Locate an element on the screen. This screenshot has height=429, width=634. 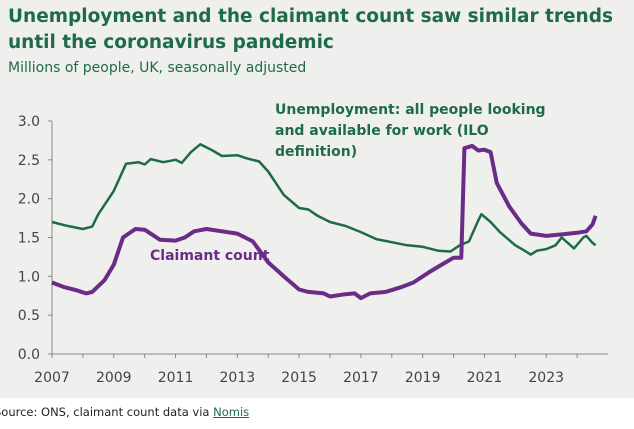
x-tick-label: 2009 is located at coordinates (114, 378).